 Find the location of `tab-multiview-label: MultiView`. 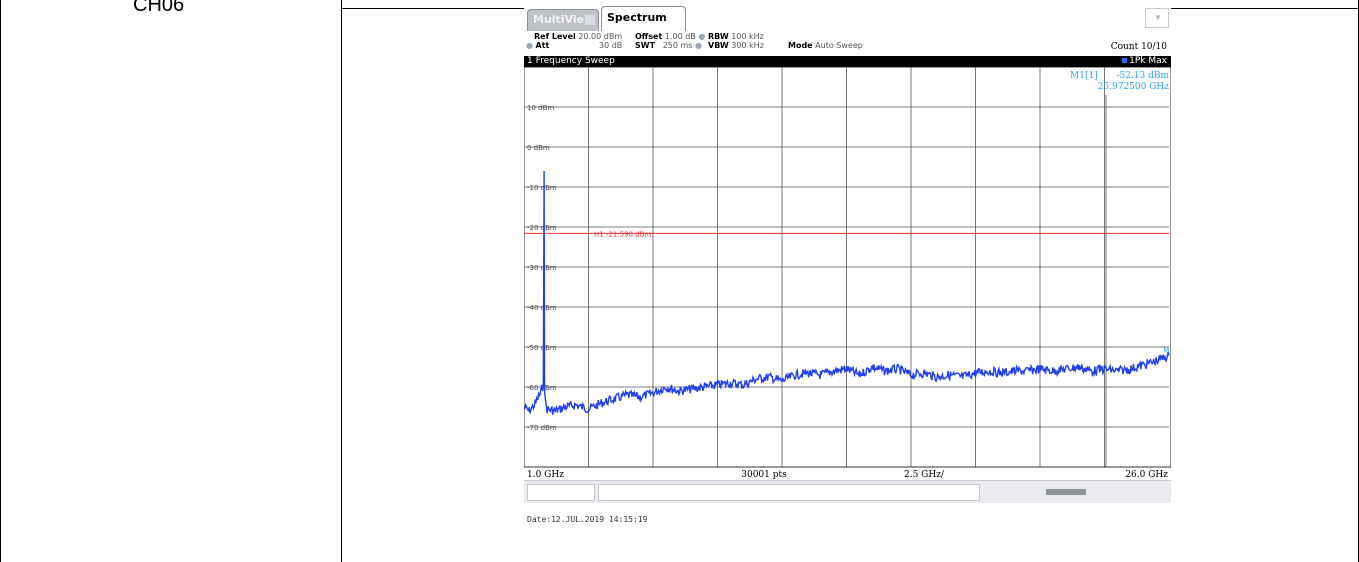

tab-multiview-label: MultiView is located at coordinates (564, 19).